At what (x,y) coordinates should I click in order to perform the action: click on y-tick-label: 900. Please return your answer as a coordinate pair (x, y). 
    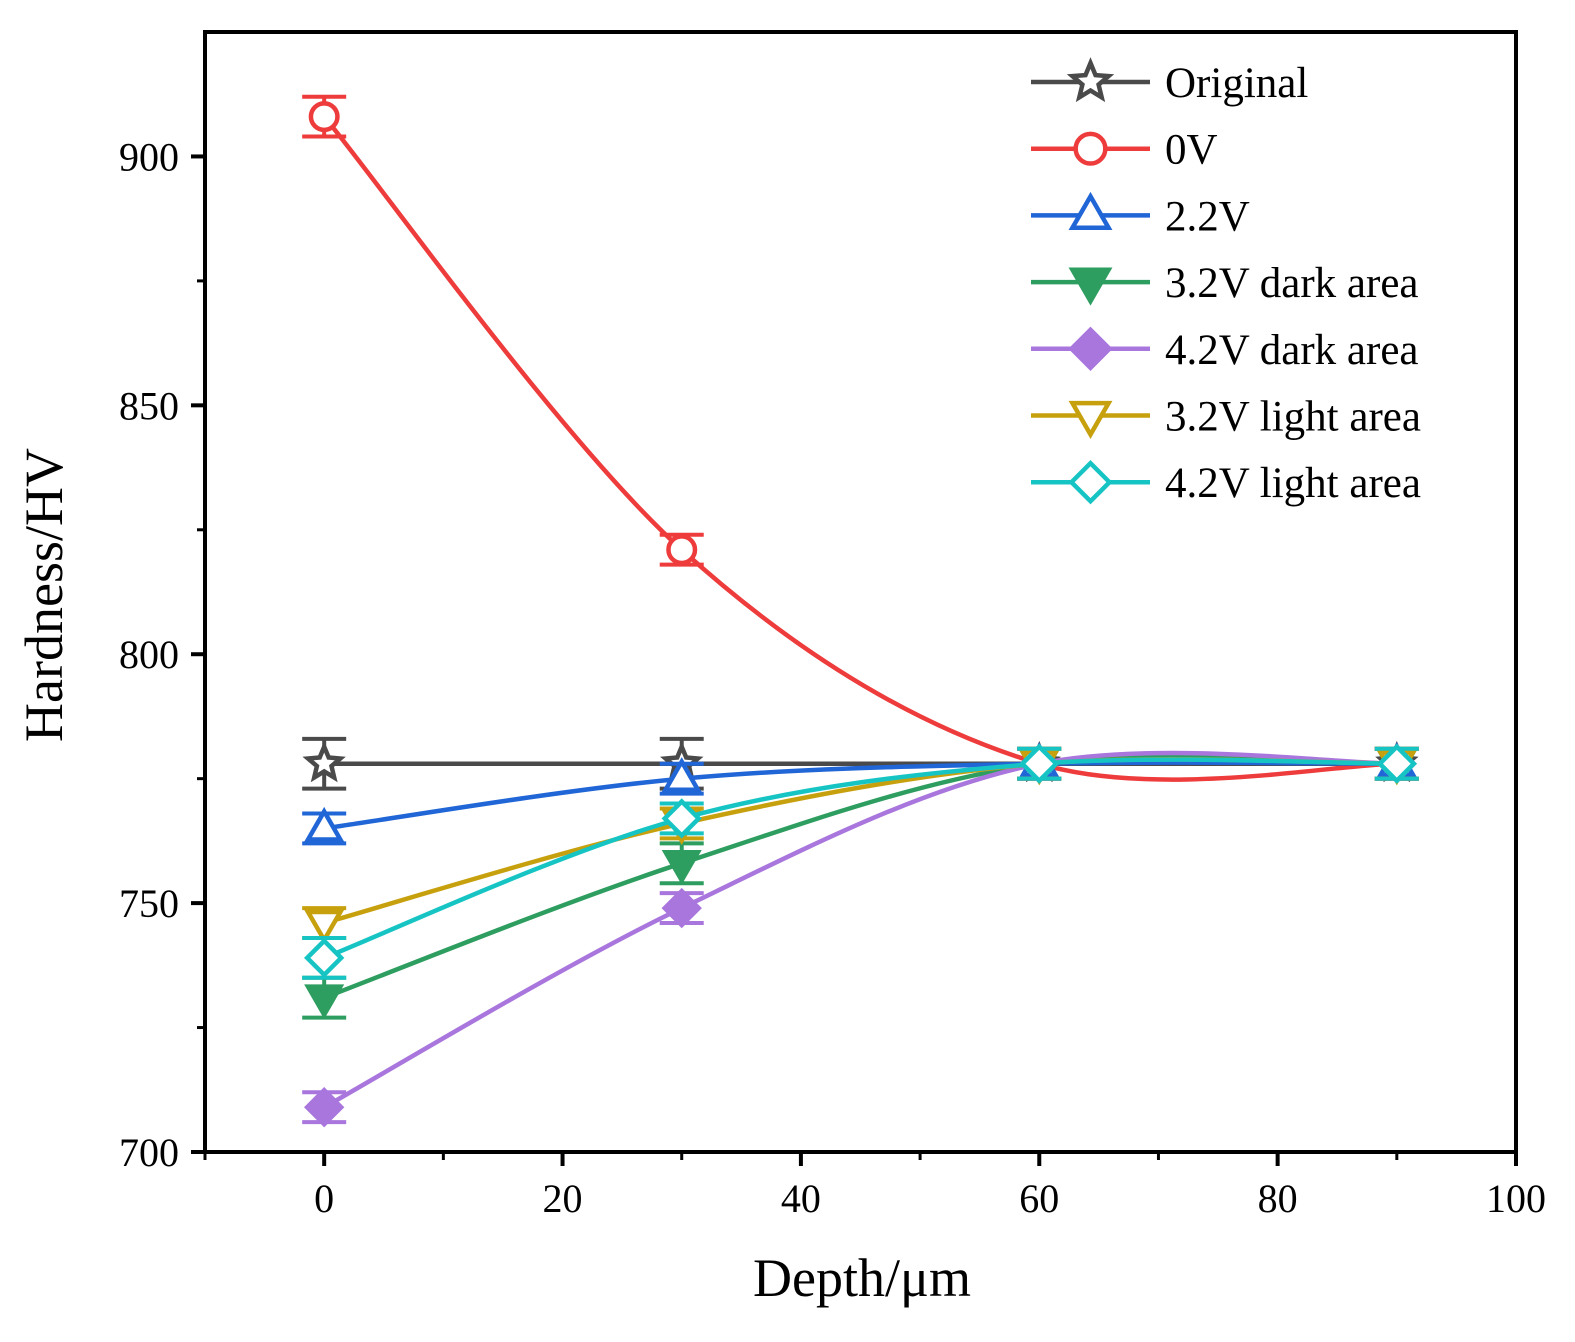
    Looking at the image, I should click on (149, 156).